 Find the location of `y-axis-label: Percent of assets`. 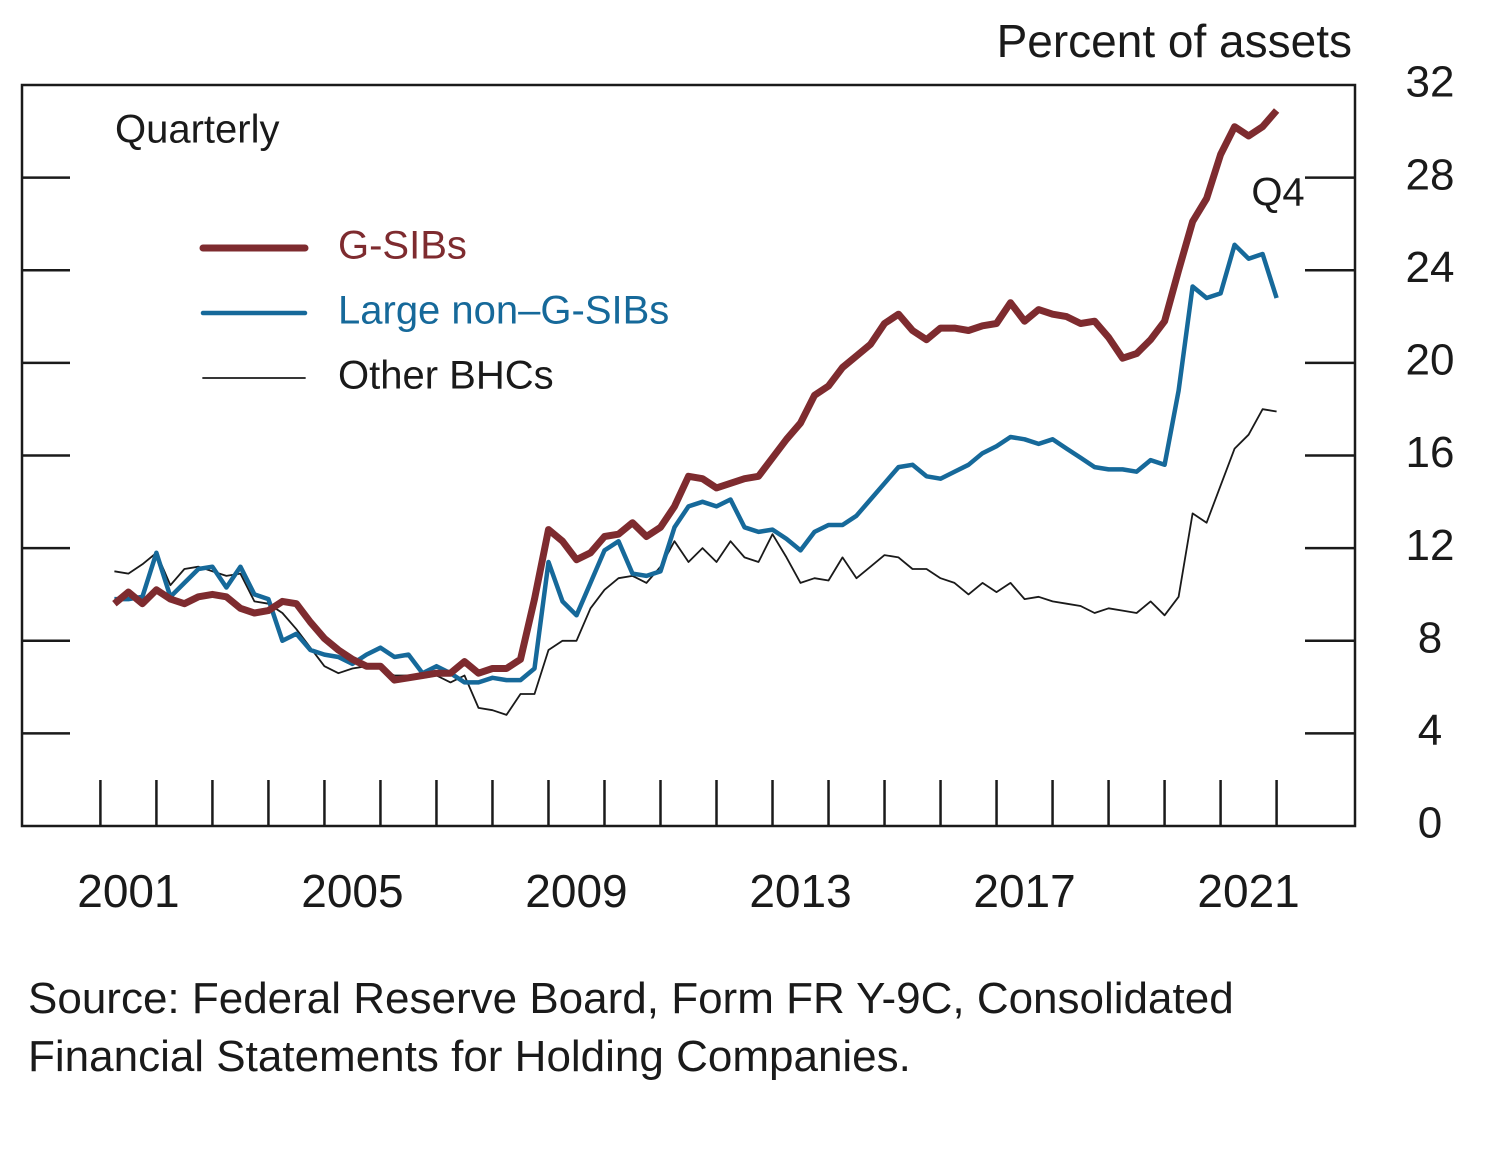

y-axis-label: Percent of assets is located at coordinates (1174, 41).